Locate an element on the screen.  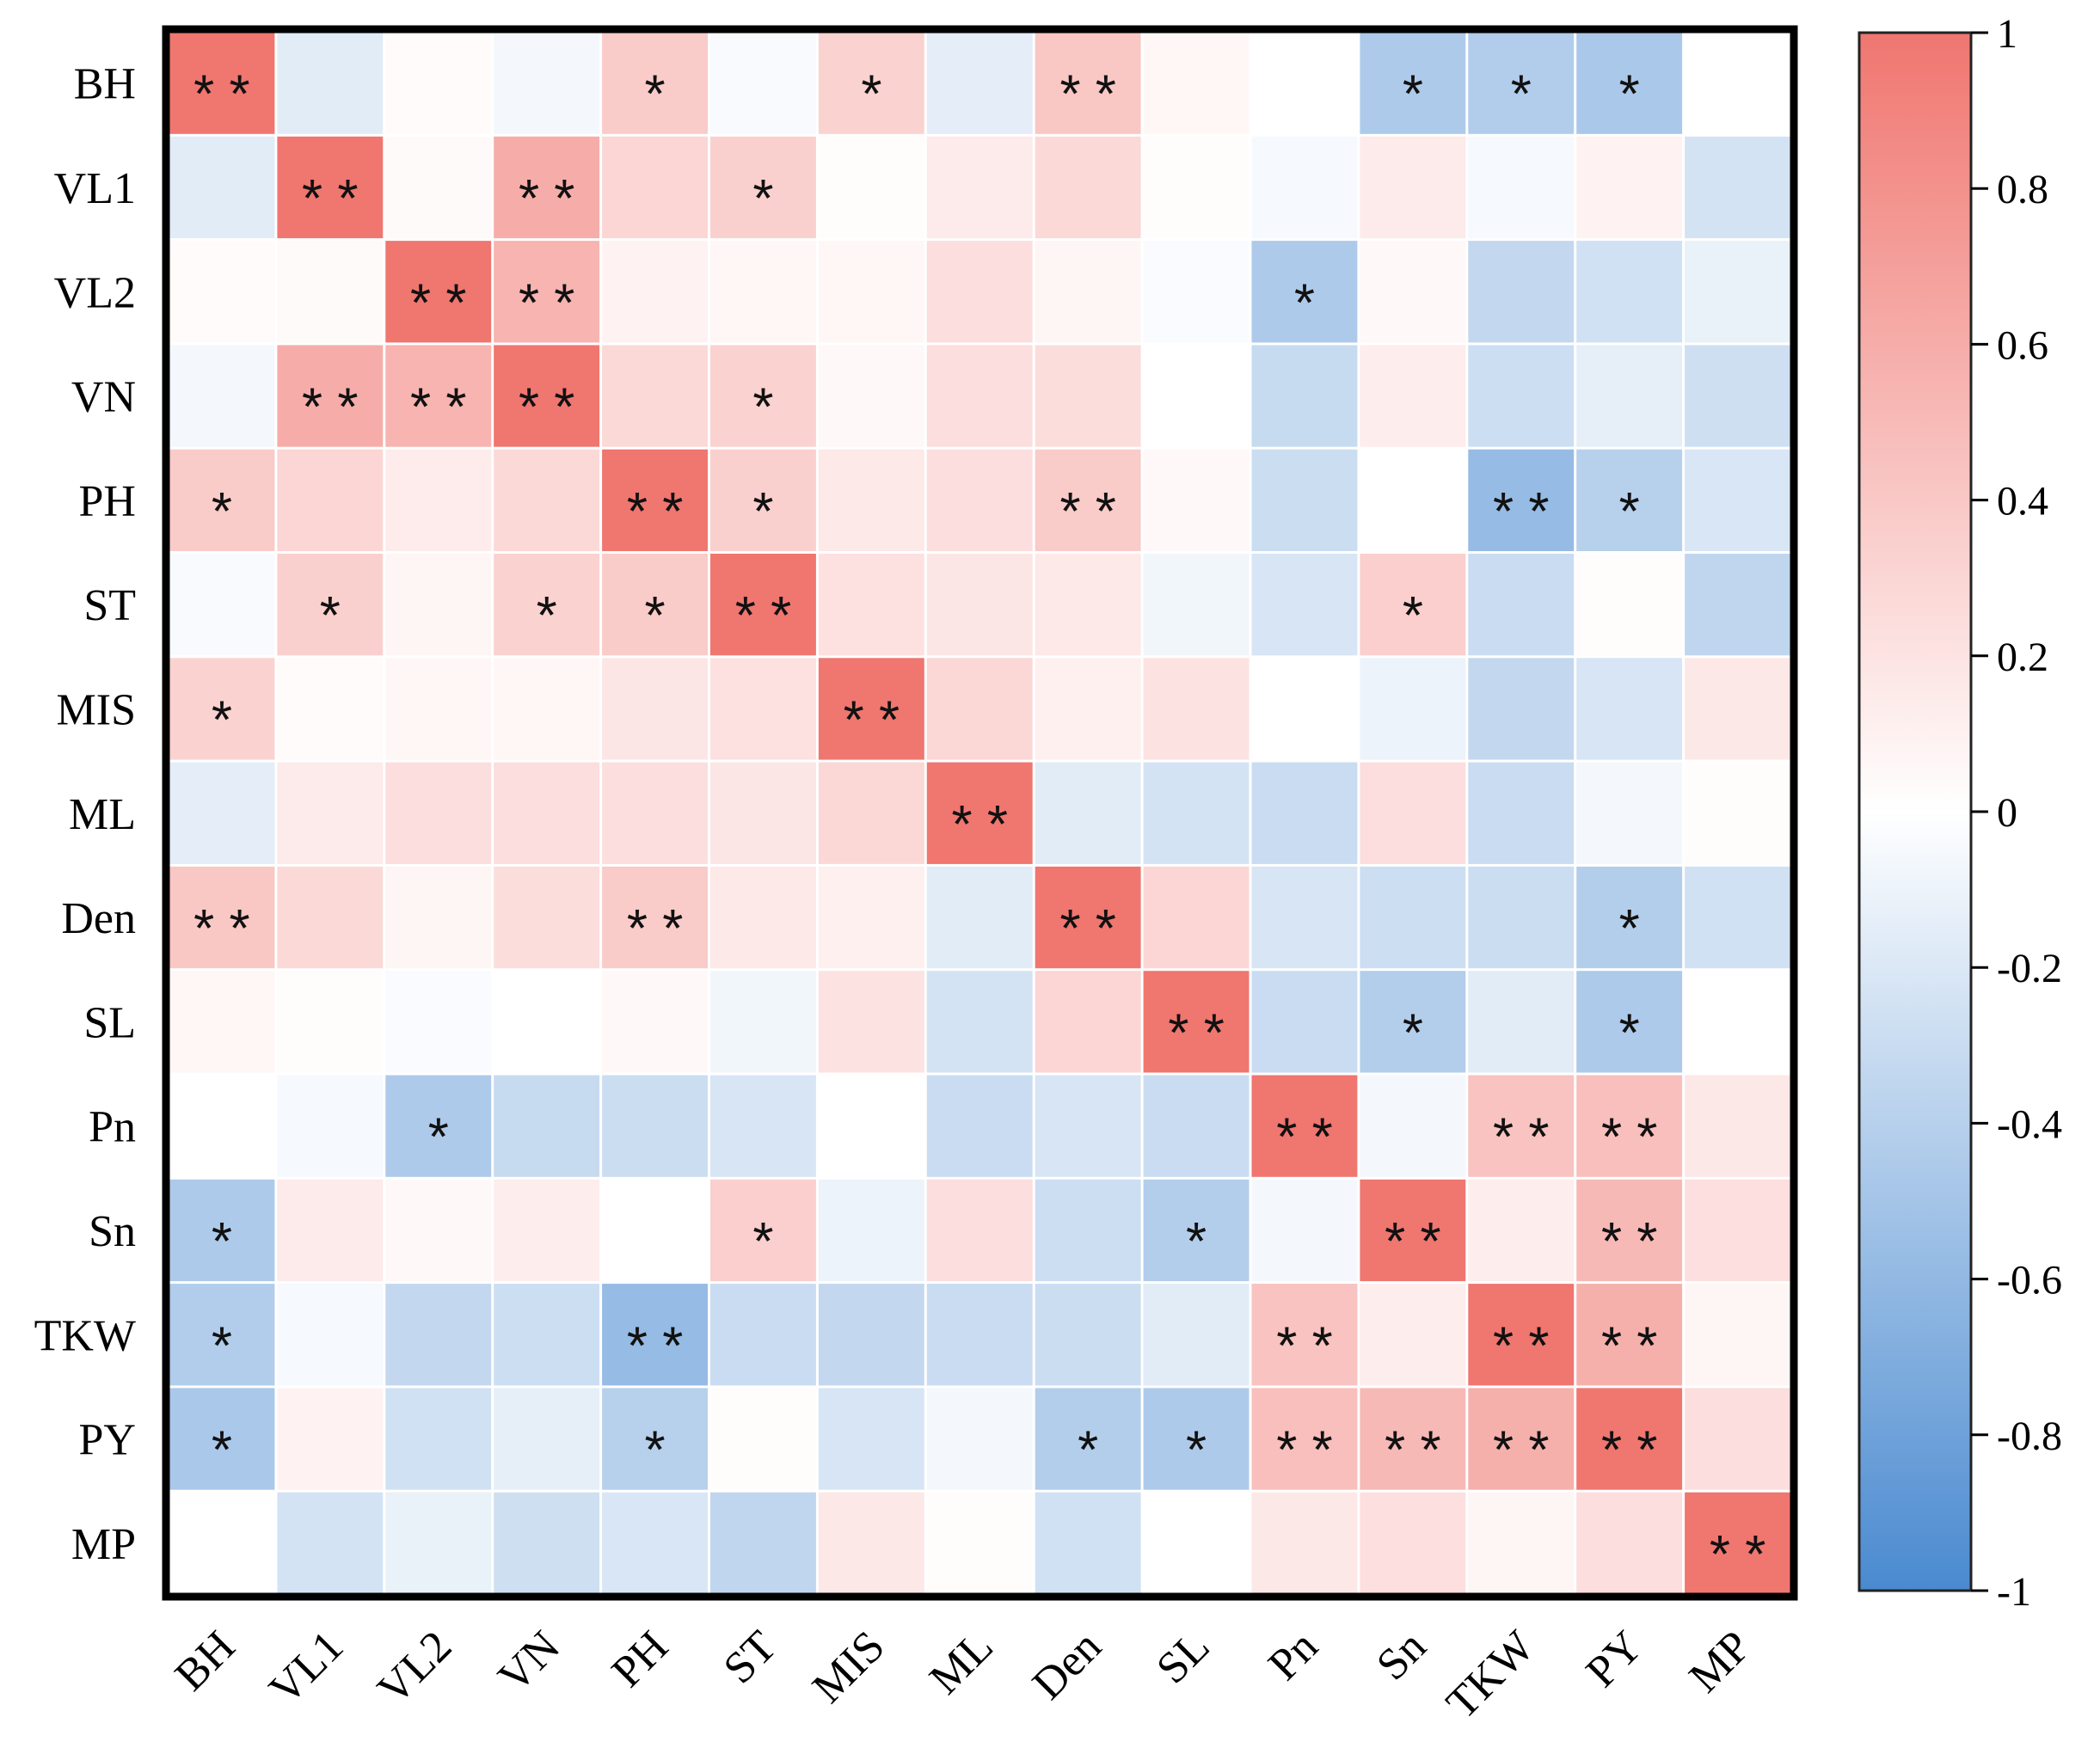
cell-PH-ST is located at coordinates (763, 500).